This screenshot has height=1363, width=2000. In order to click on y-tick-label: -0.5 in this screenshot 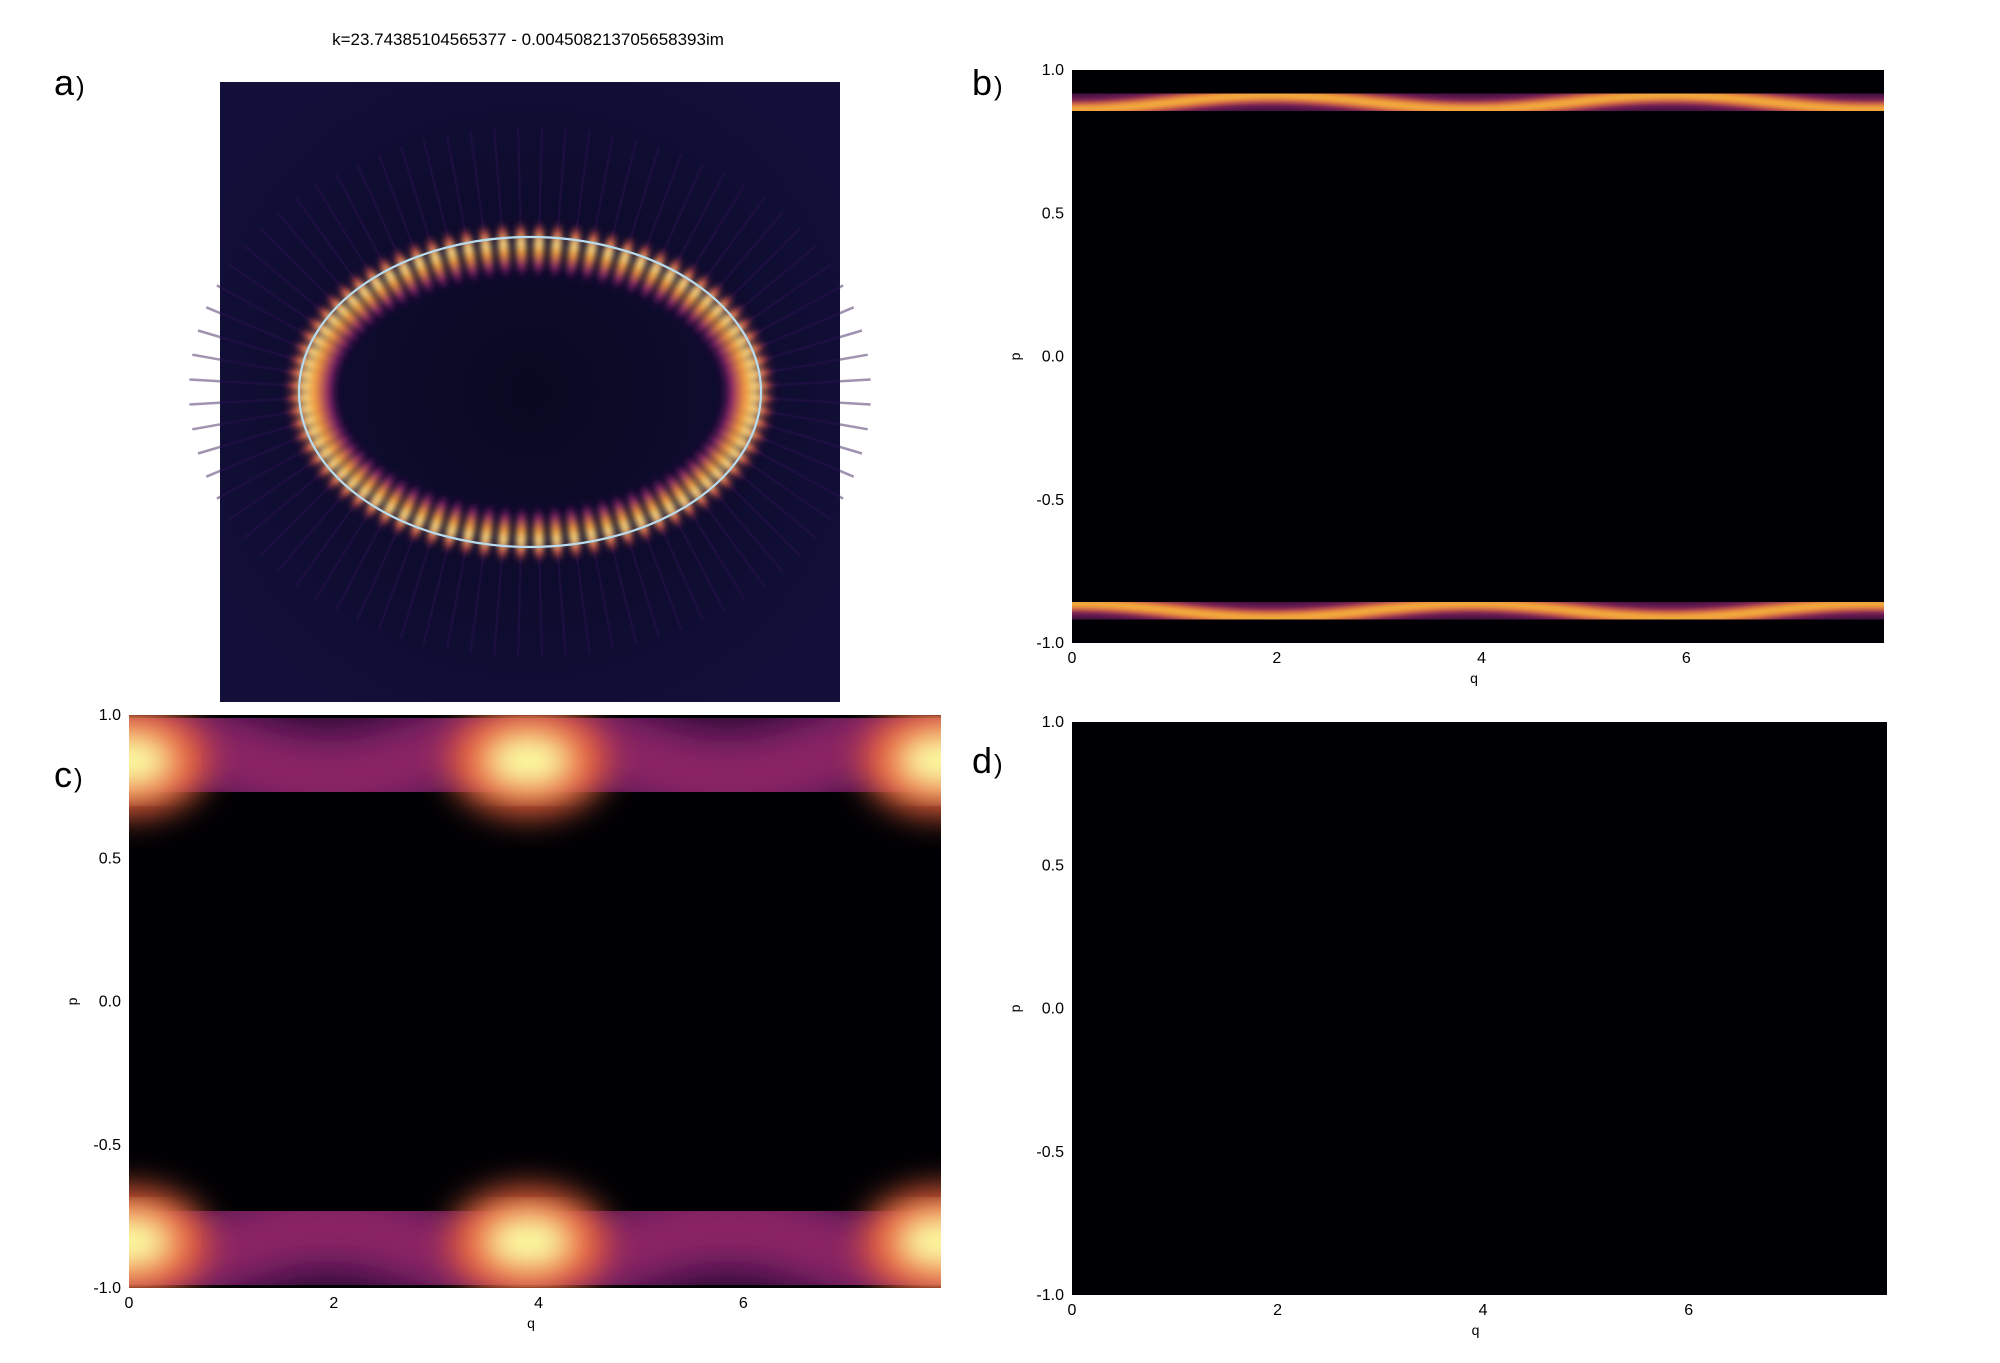, I will do `click(1050, 1152)`.